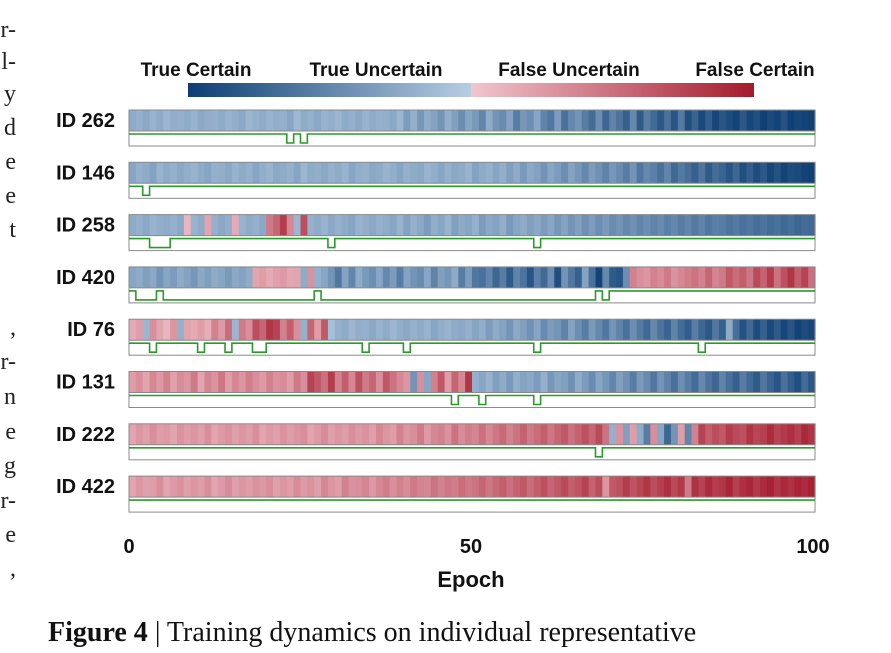  Describe the element at coordinates (128, 547) in the screenshot. I see `x-tick-label: 0` at that location.